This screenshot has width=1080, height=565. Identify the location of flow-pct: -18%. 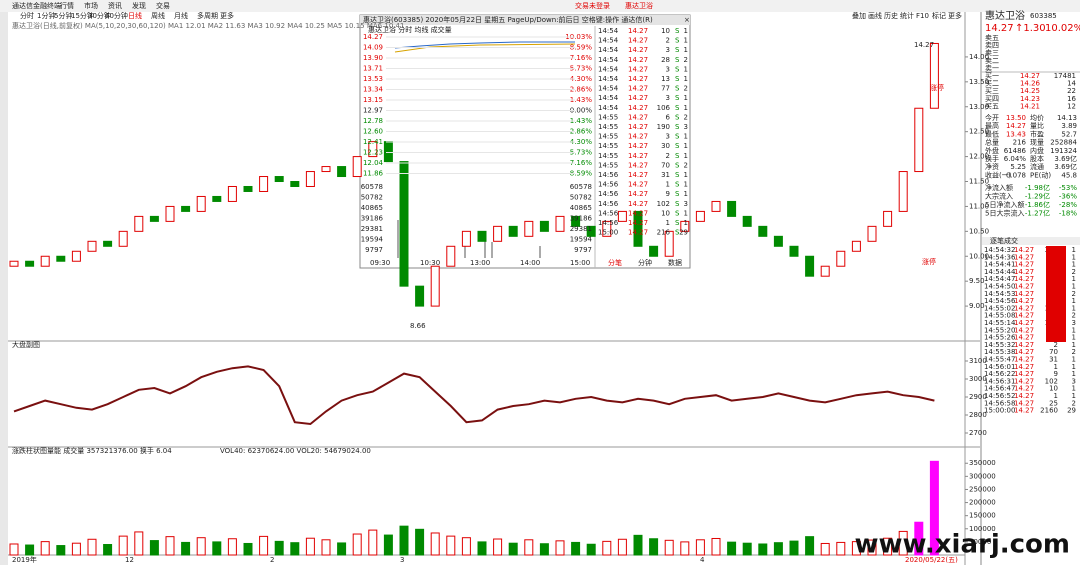
(1068, 214).